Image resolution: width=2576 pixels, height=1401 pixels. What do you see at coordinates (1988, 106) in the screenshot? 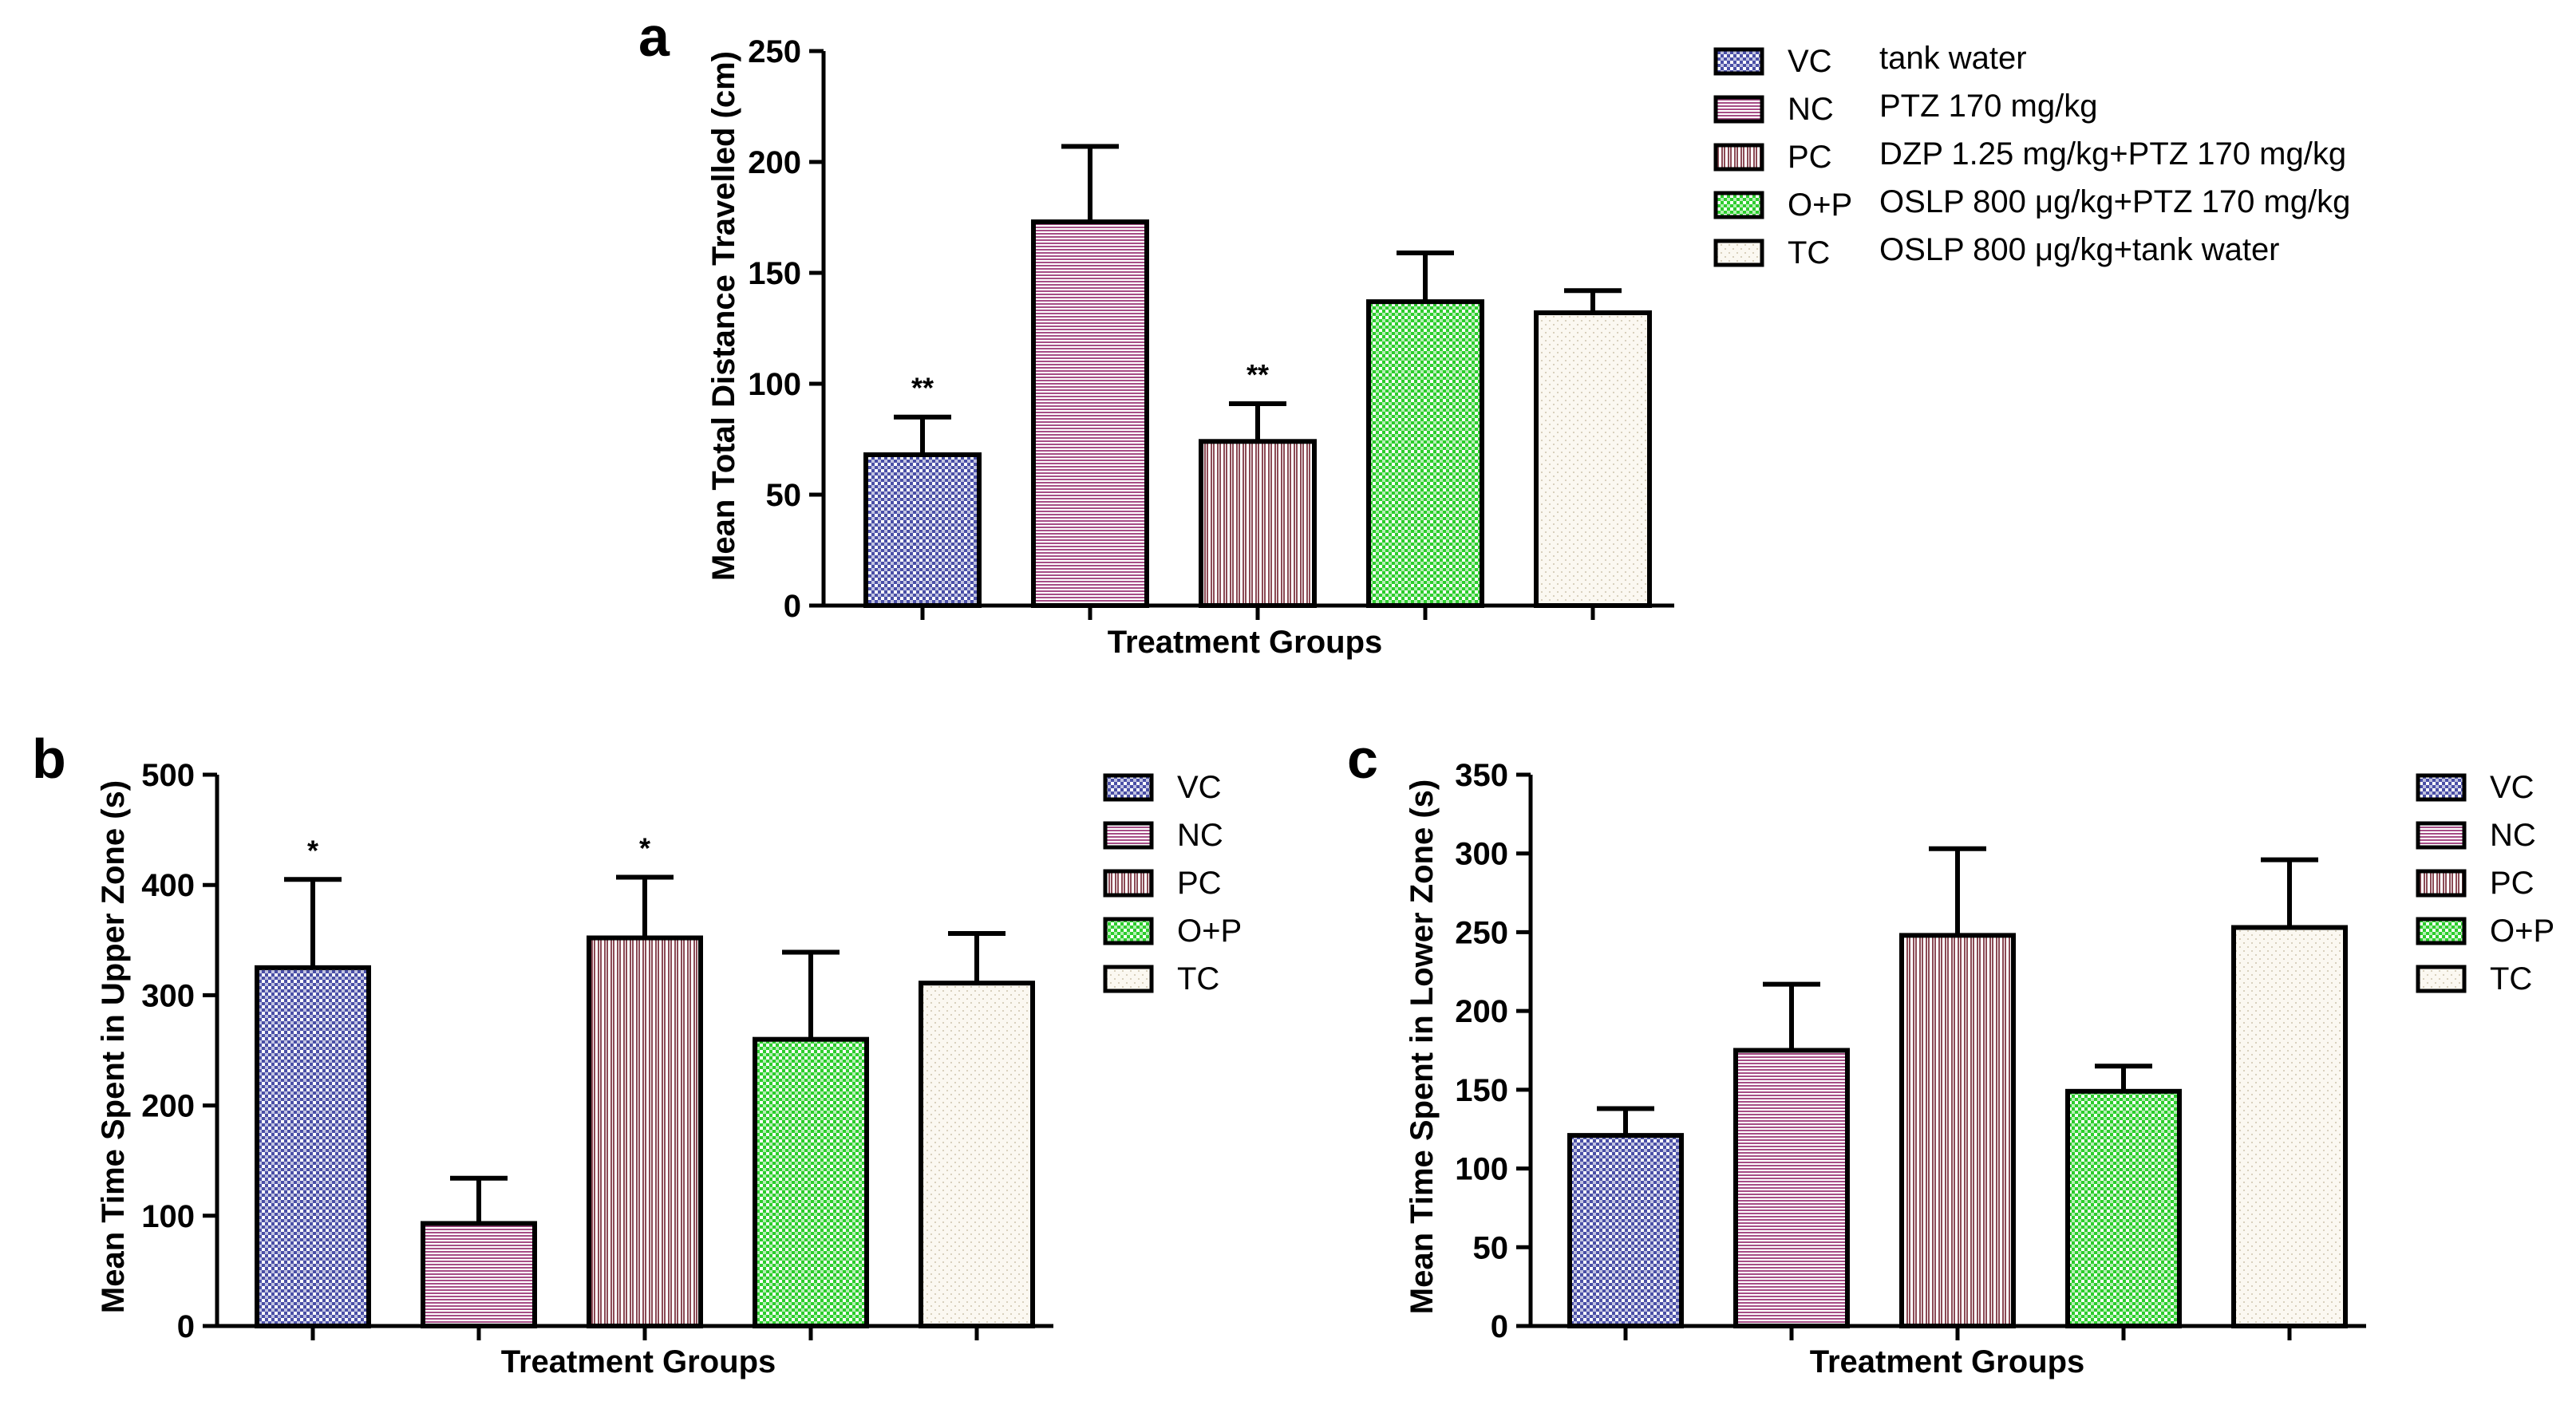
I see `legend-description: PTZ 170 mg/kg` at bounding box center [1988, 106].